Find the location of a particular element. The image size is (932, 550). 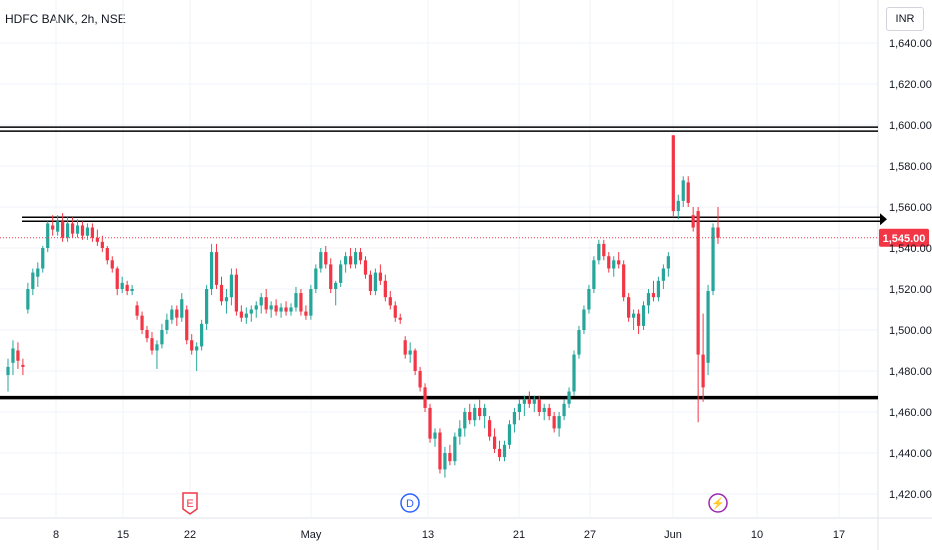

currency-button: INR is located at coordinates (905, 19).